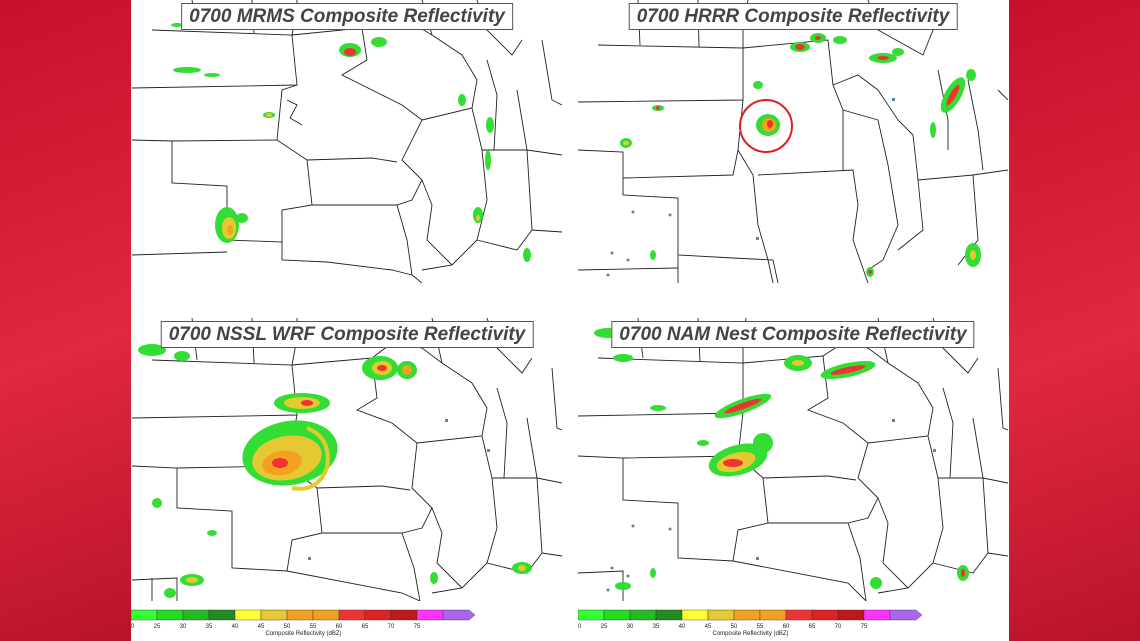  I want to click on panel-title-mrms: 0700 MRMS Composite Reflectivity, so click(347, 16).